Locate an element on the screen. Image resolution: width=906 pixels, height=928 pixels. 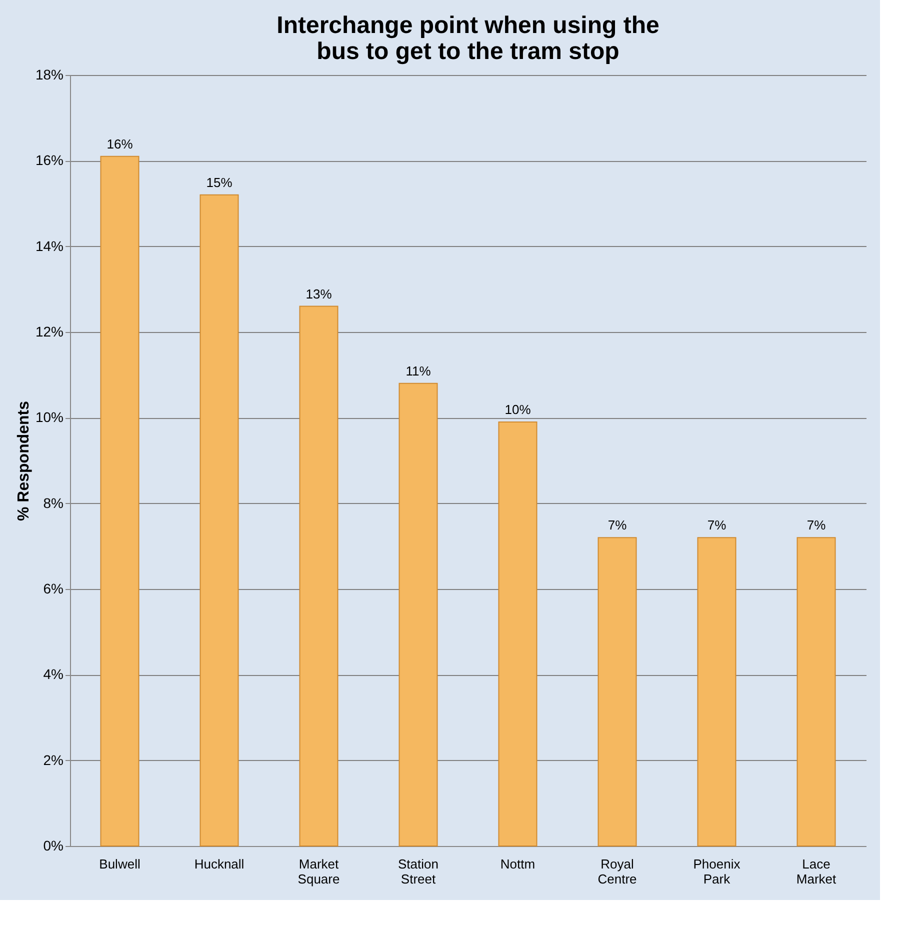
data-label: 10% is located at coordinates (518, 409).